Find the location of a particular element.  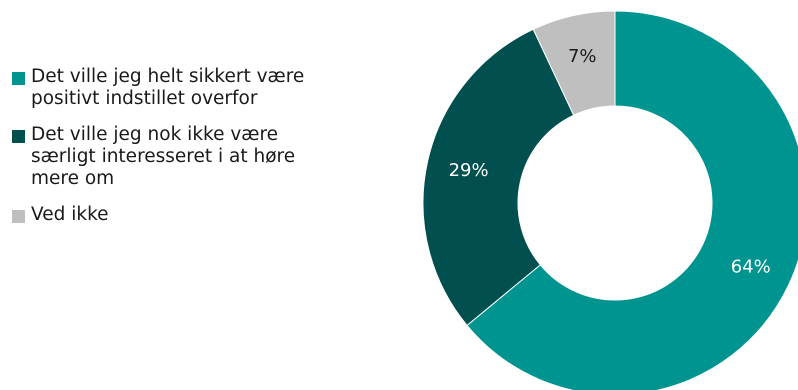

legend-swatch-positive is located at coordinates (18, 78).